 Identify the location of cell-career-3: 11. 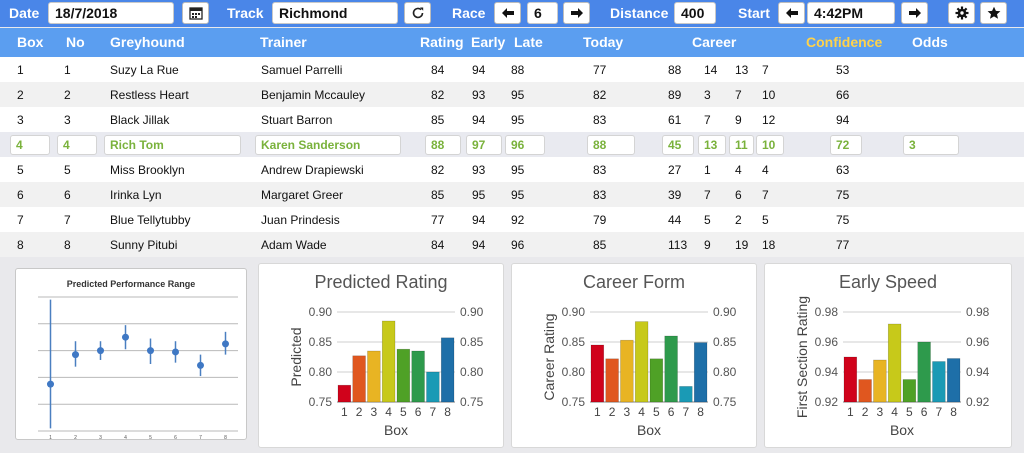
(741, 145).